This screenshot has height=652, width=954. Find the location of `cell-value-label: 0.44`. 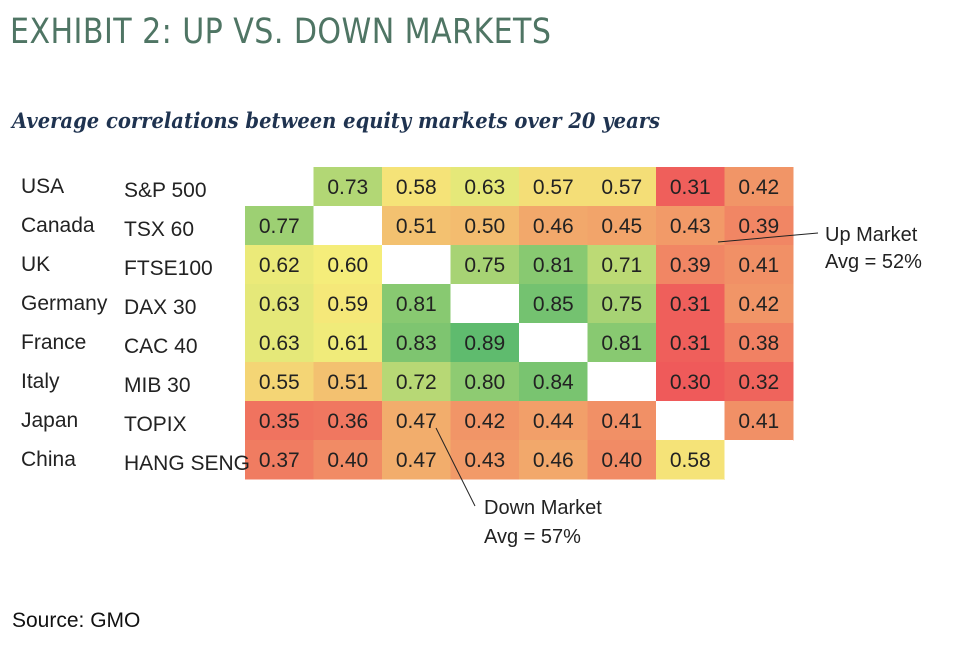

cell-value-label: 0.44 is located at coordinates (553, 421).